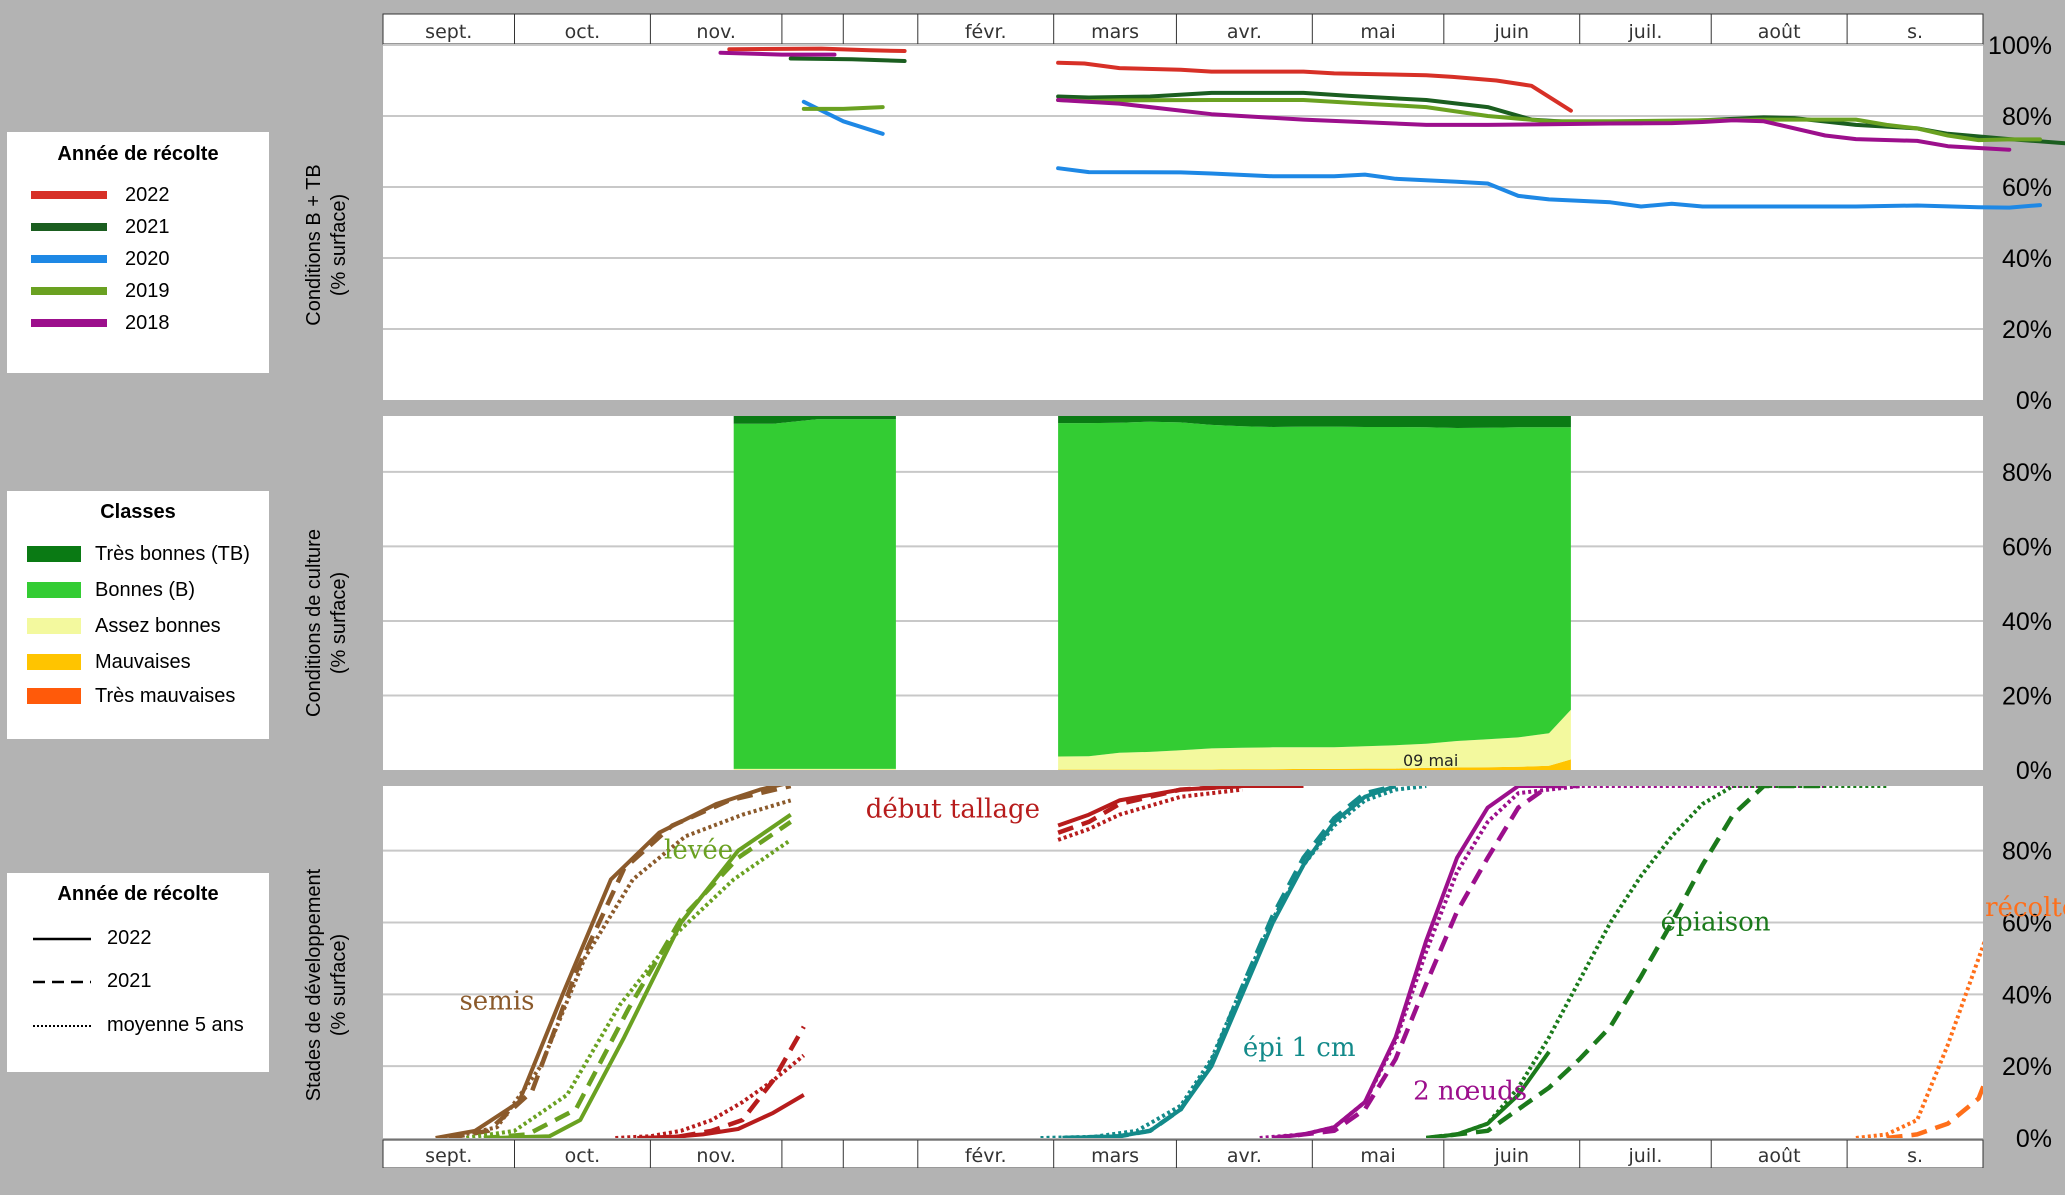  What do you see at coordinates (147, 291) in the screenshot?
I see `legend-item-label: 2019` at bounding box center [147, 291].